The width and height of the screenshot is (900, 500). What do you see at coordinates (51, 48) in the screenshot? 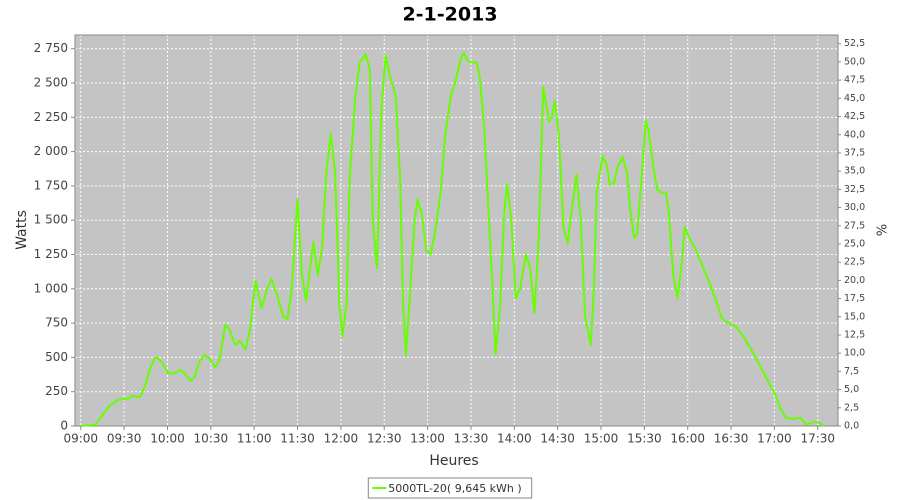
I see `y-tick-label: 2 750` at bounding box center [51, 48].